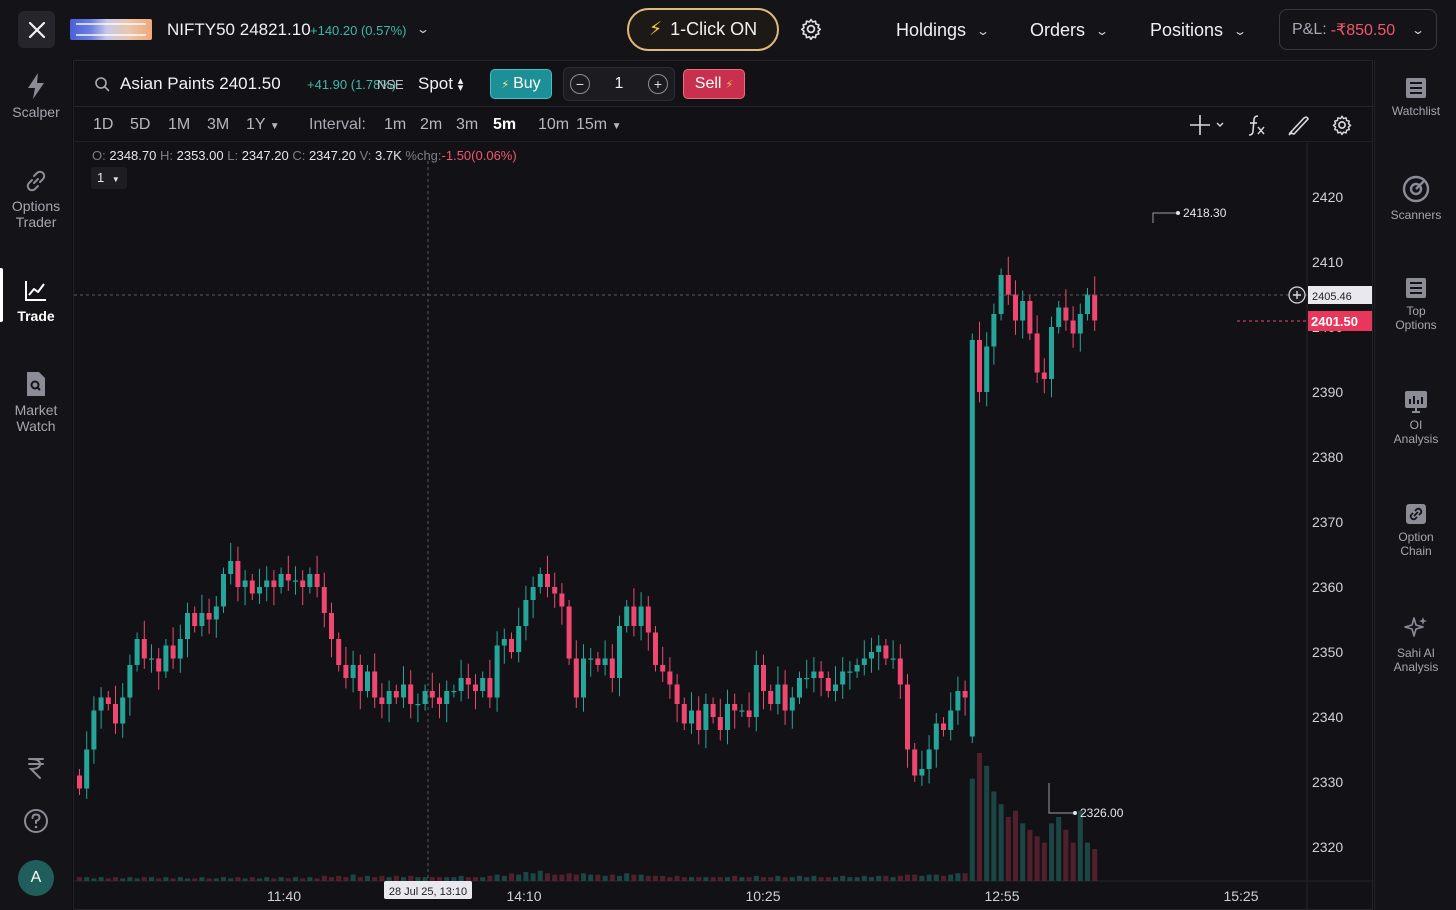 This screenshot has width=1456, height=910. Describe the element at coordinates (36, 29) in the screenshot. I see `close-button` at that location.